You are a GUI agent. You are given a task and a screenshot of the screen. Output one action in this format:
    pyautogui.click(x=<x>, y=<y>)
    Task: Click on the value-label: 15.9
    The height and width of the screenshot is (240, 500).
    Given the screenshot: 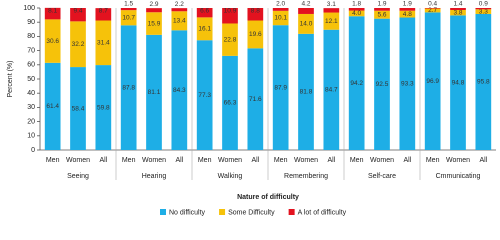 What is the action you would take?
    pyautogui.click(x=154, y=23)
    